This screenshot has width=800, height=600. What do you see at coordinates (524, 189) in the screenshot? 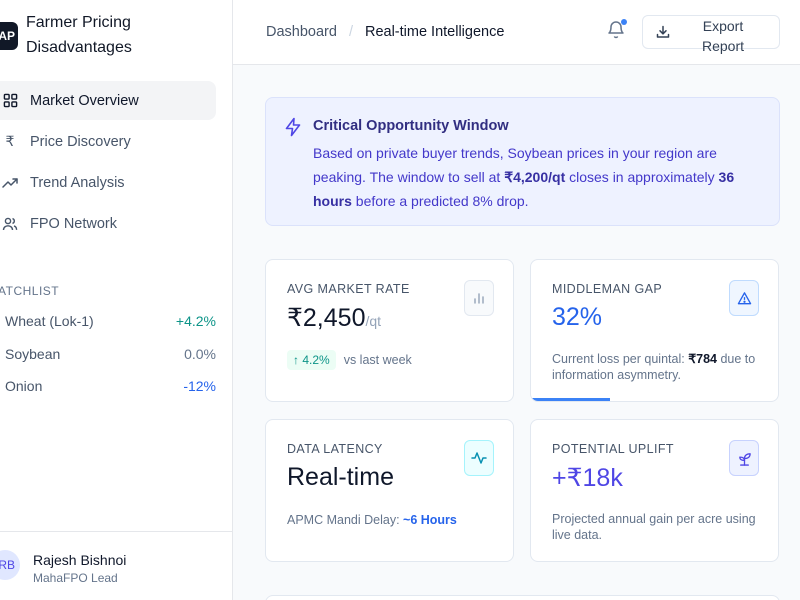
I see `alert-hours: 36 hours` at bounding box center [524, 189].